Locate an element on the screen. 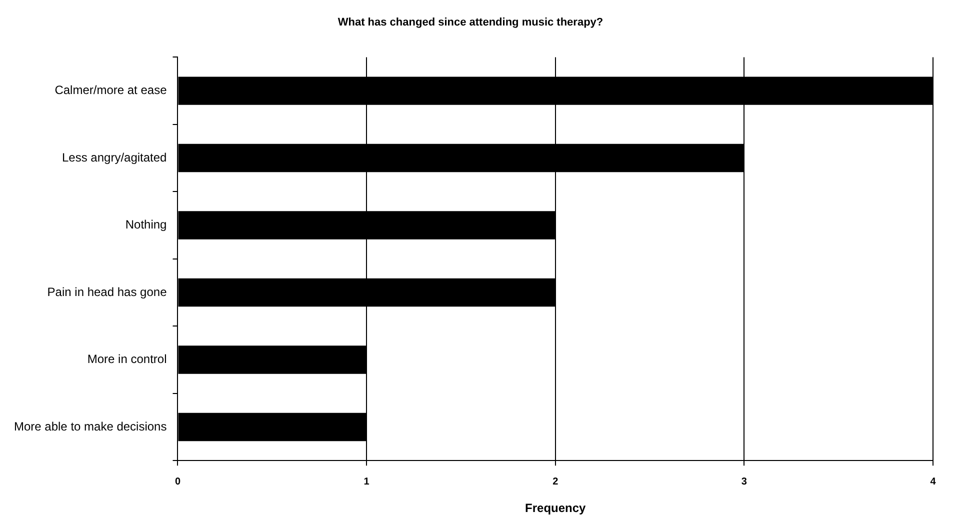 The height and width of the screenshot is (528, 955). x-tick-label: 2 is located at coordinates (555, 482).